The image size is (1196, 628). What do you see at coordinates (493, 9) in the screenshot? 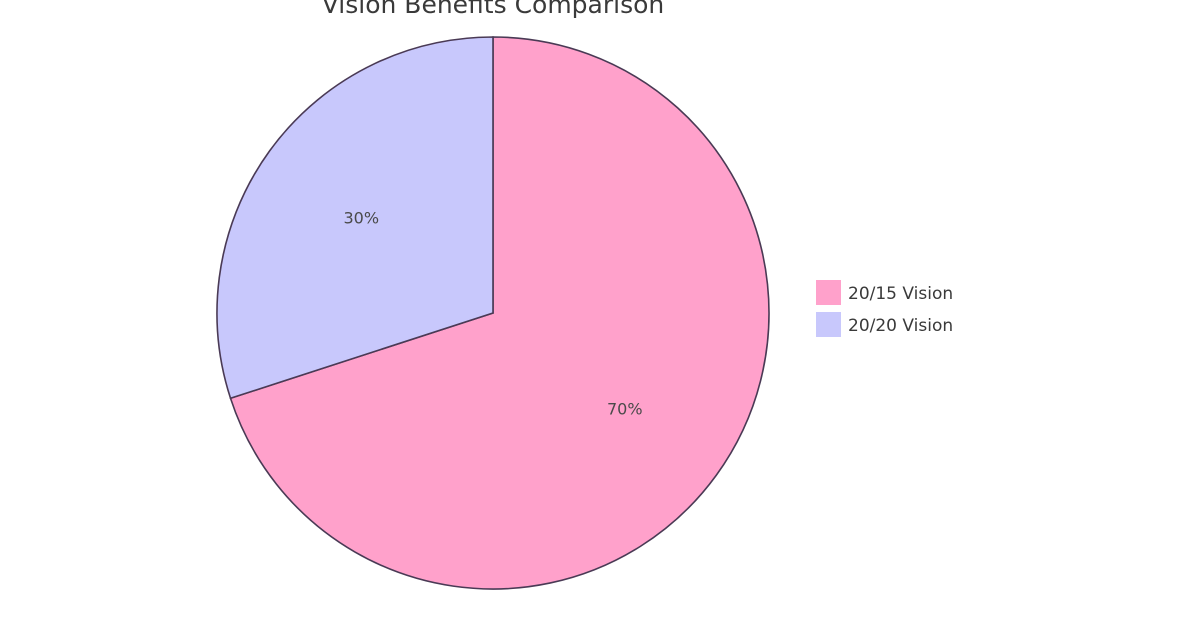
I see `chart-title: Vision Benefits Comparison` at bounding box center [493, 9].